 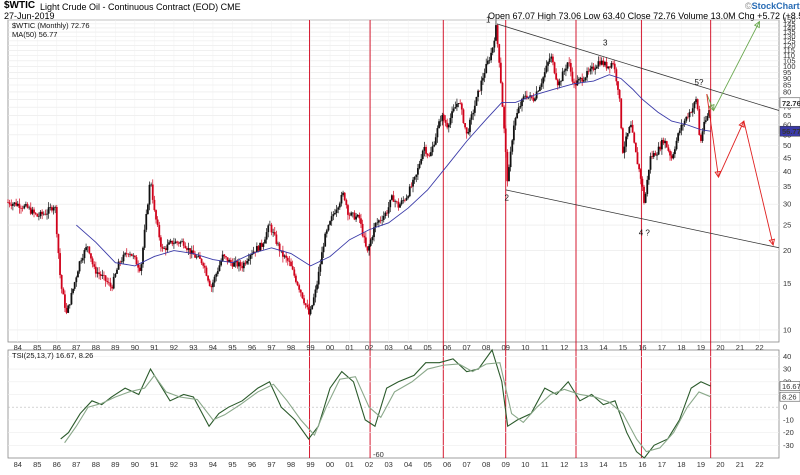 What do you see at coordinates (76, 347) in the screenshot?
I see `x-tick-label: 87` at bounding box center [76, 347].